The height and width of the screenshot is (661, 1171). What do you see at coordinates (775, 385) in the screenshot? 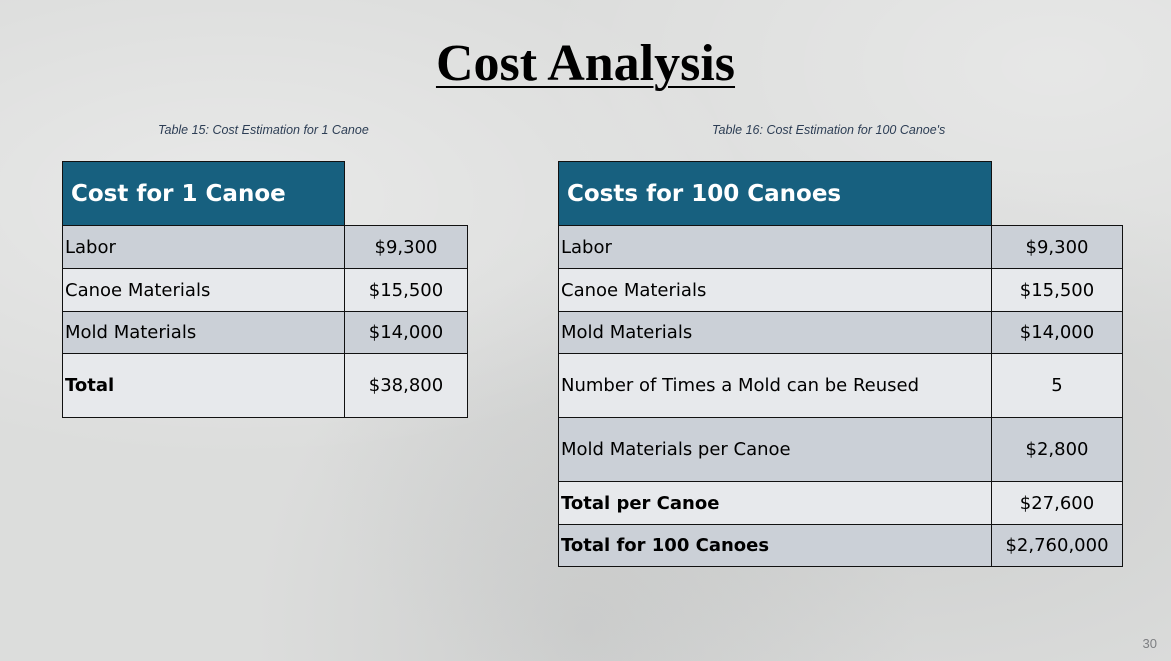
I see `row-label: Number of Times a Mold can be Reused` at bounding box center [775, 385].